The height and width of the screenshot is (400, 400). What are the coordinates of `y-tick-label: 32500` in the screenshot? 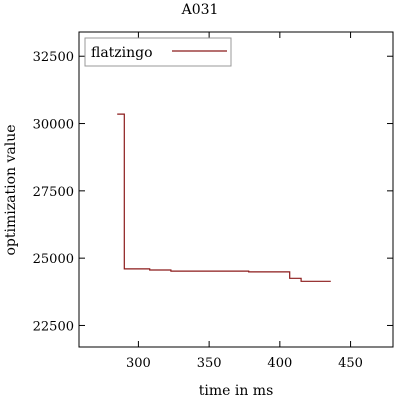 It's located at (53, 57).